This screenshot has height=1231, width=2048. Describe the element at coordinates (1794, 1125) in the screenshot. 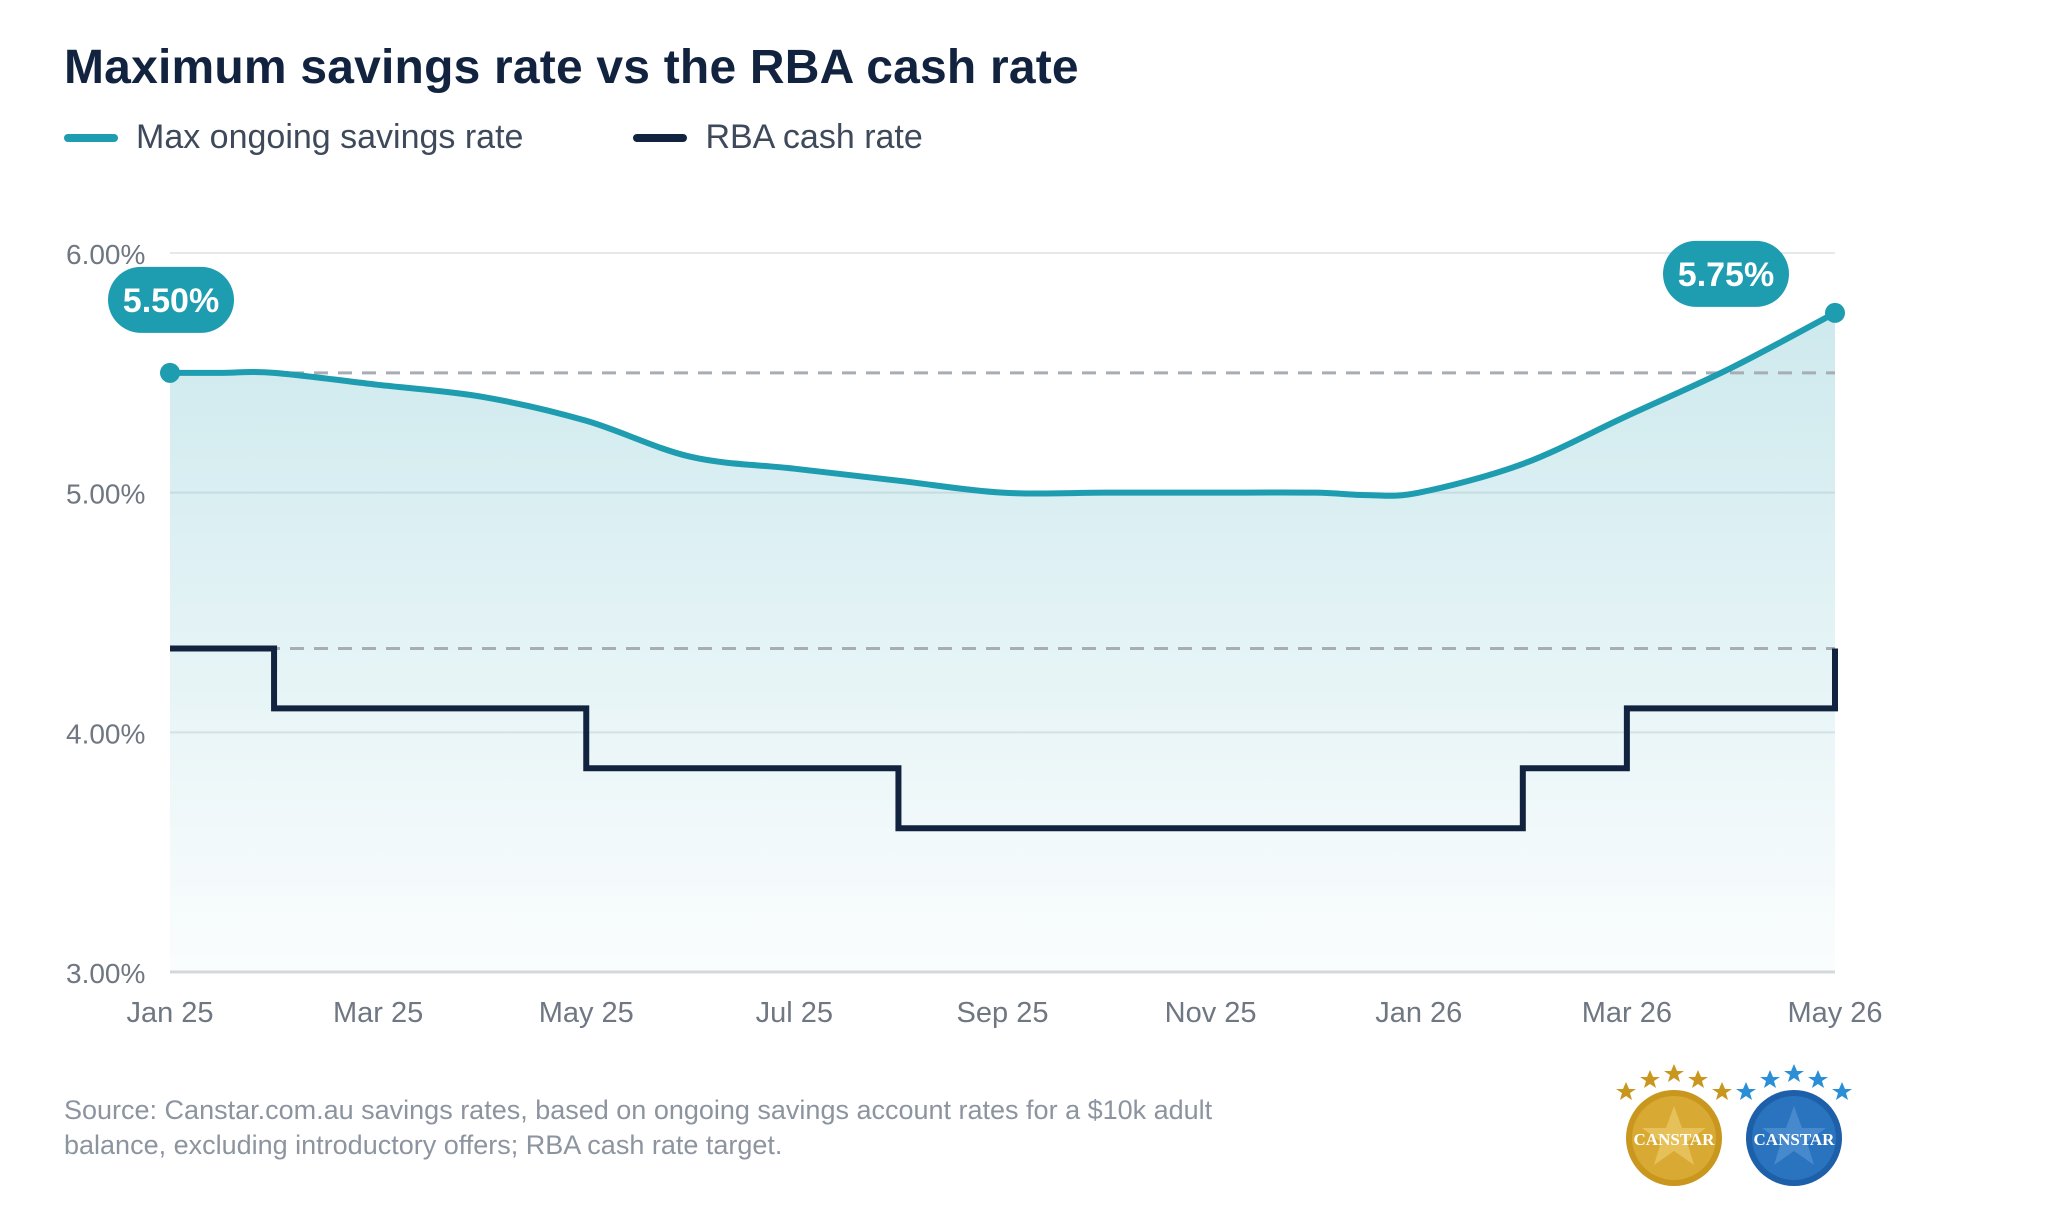

I see `blue-star-badge-icon: CANSTAR` at that location.